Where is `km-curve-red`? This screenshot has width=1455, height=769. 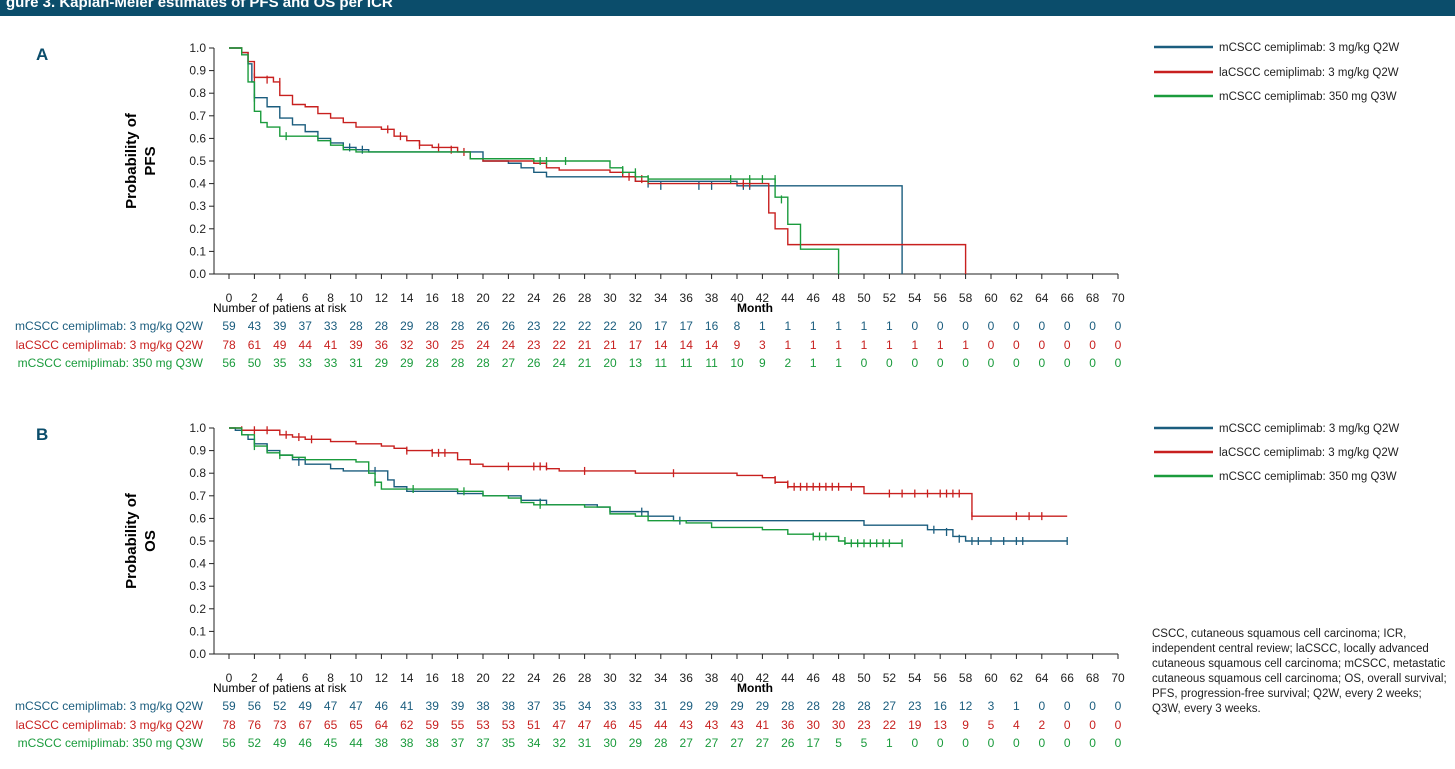 km-curve-red is located at coordinates (648, 472).